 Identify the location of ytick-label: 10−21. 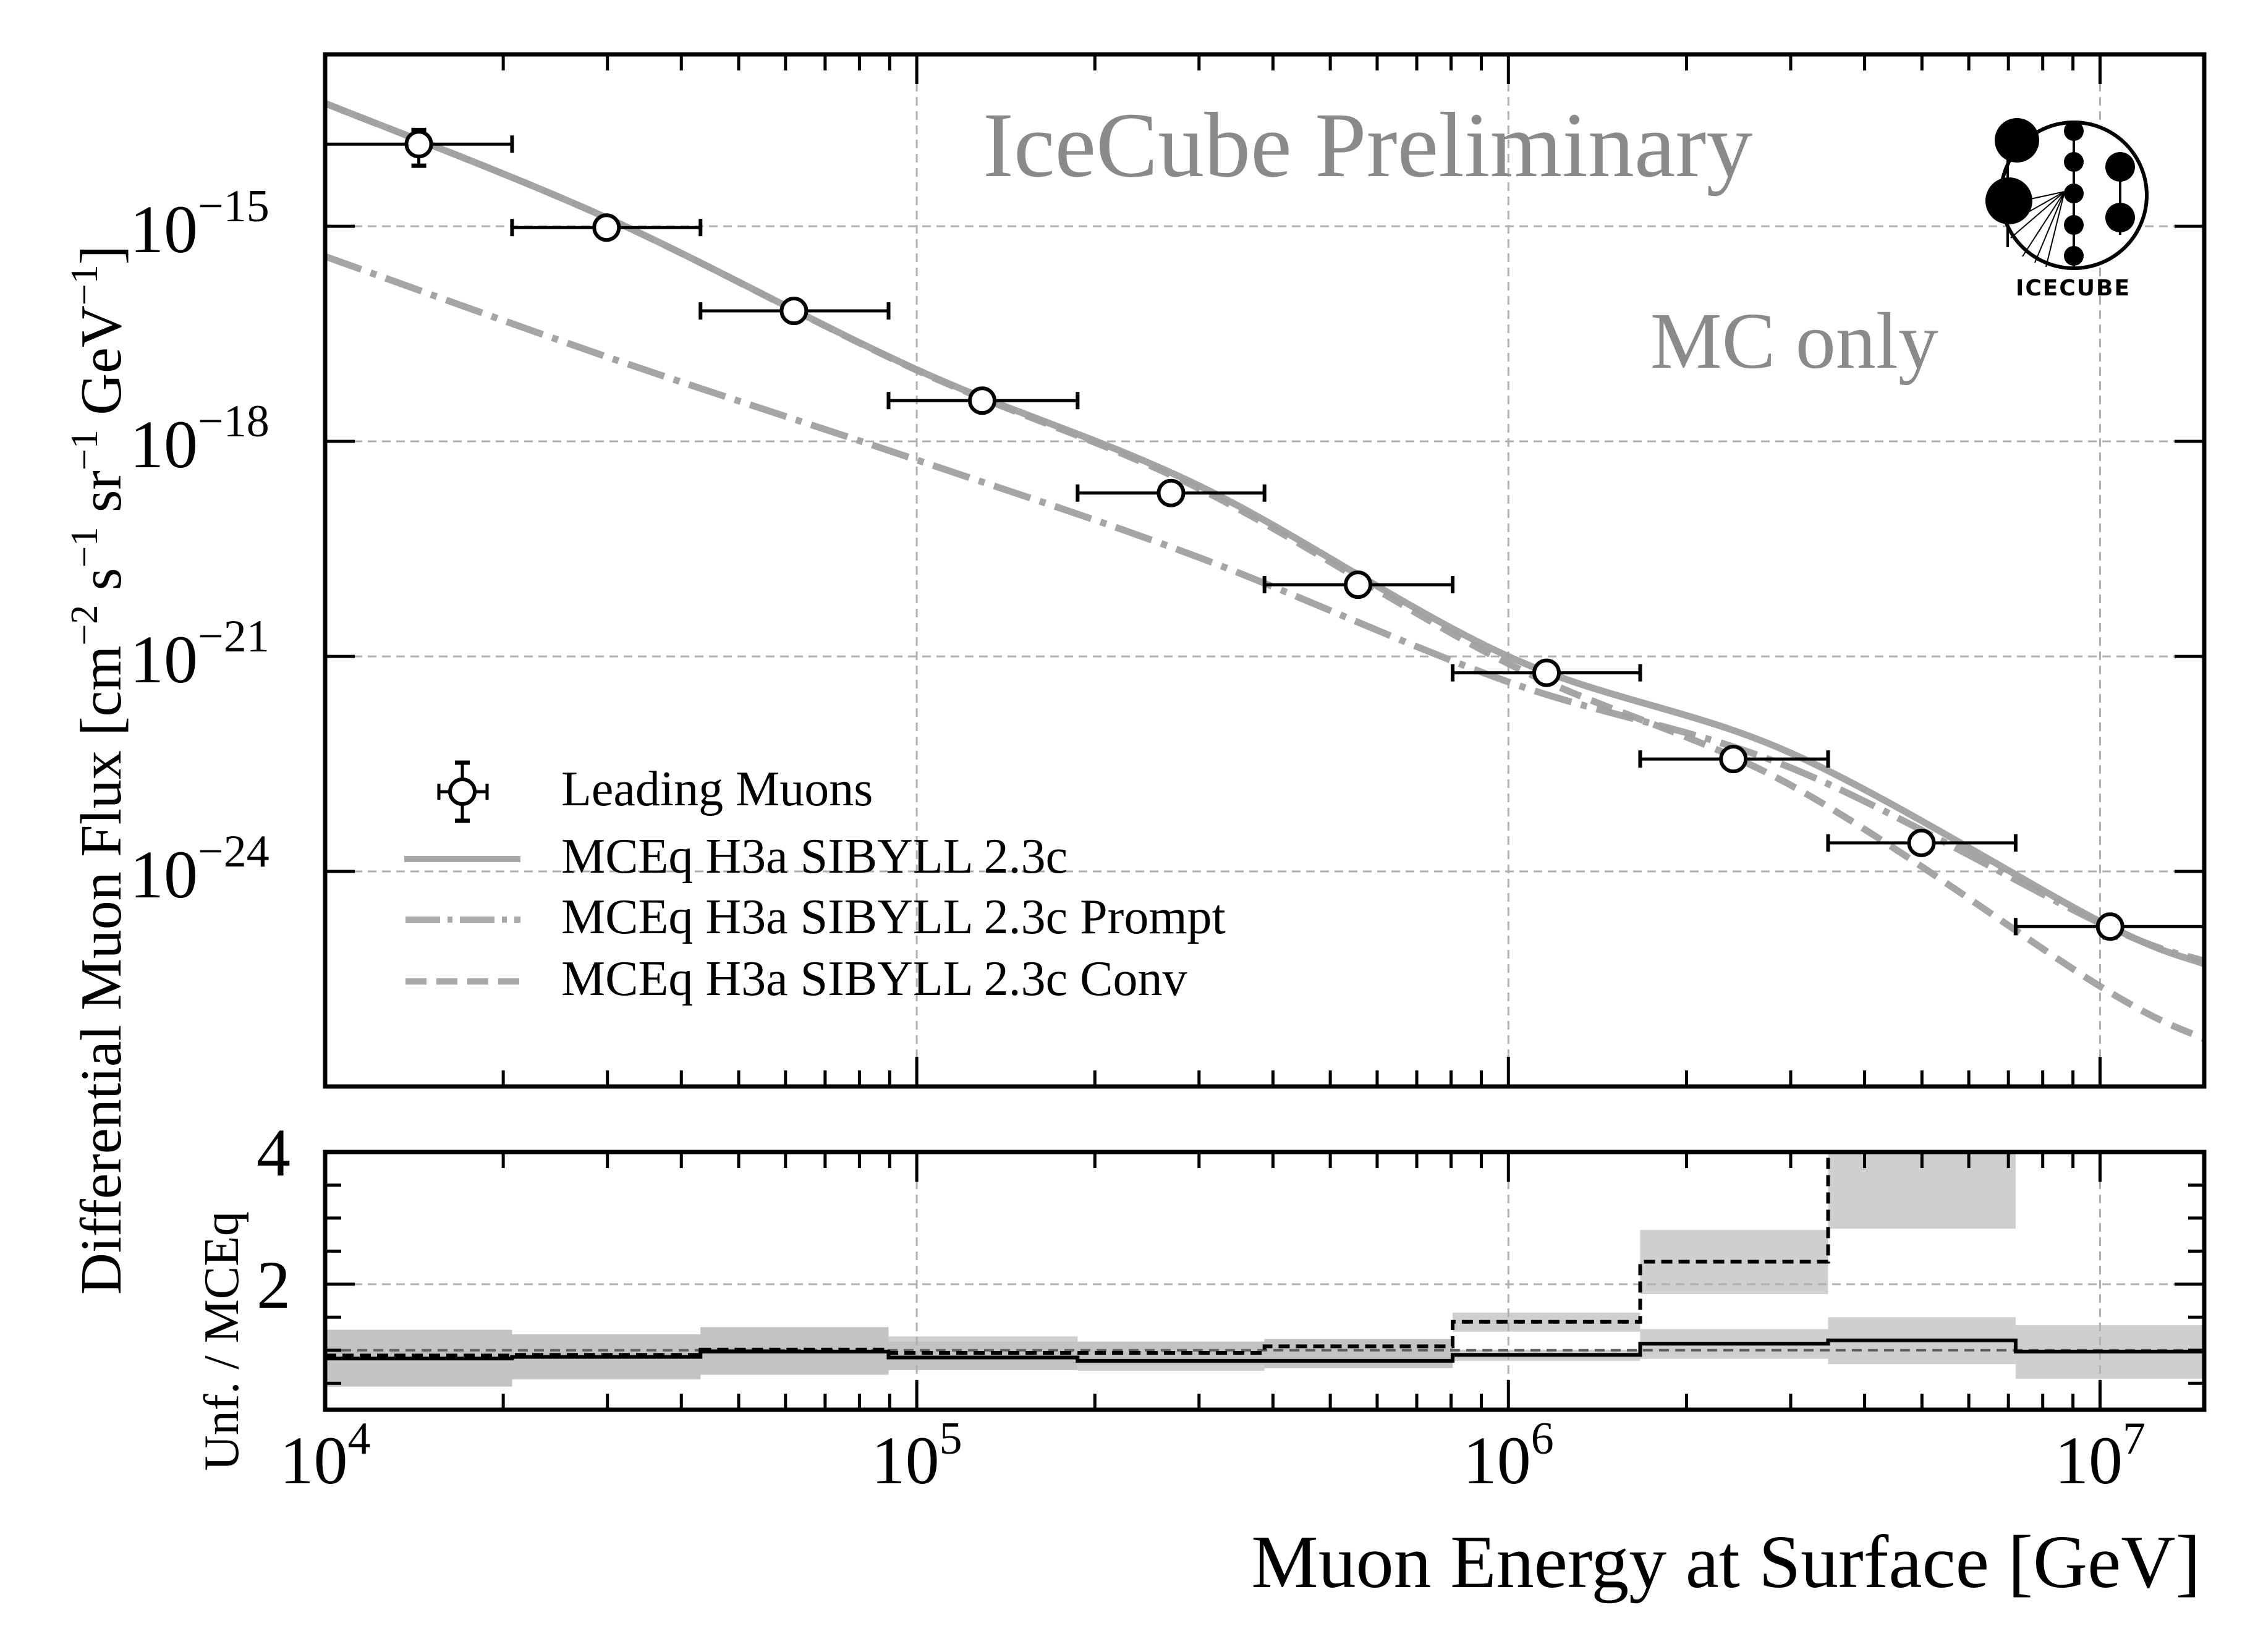
(200, 654).